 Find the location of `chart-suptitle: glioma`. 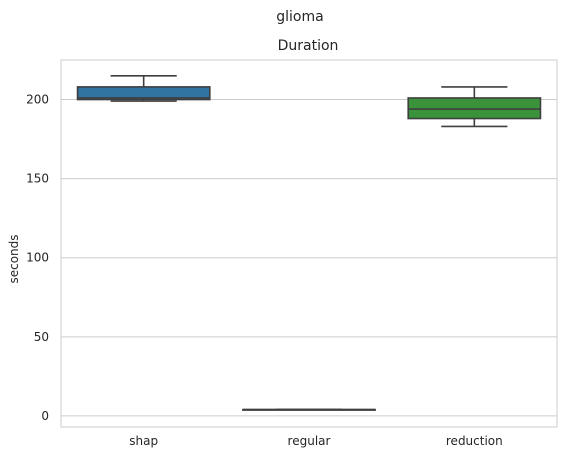

chart-suptitle: glioma is located at coordinates (299, 17).